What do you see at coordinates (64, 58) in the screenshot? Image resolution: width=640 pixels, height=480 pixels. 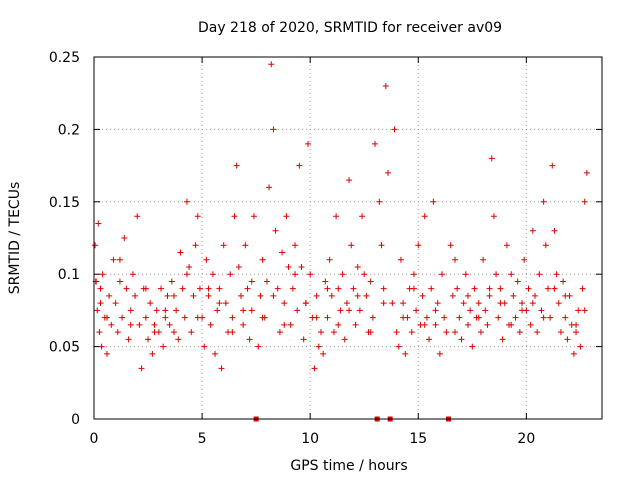 I see `y-tick-label: 0.25` at bounding box center [64, 58].